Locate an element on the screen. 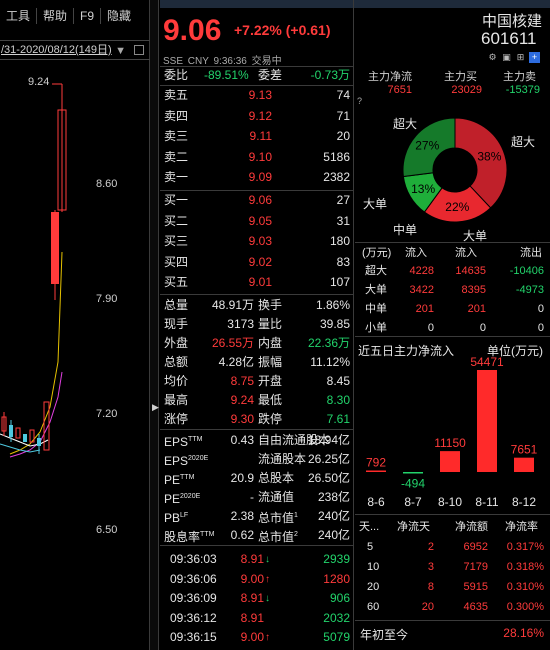  stat-value: 48.91万 is located at coordinates (232, 305).